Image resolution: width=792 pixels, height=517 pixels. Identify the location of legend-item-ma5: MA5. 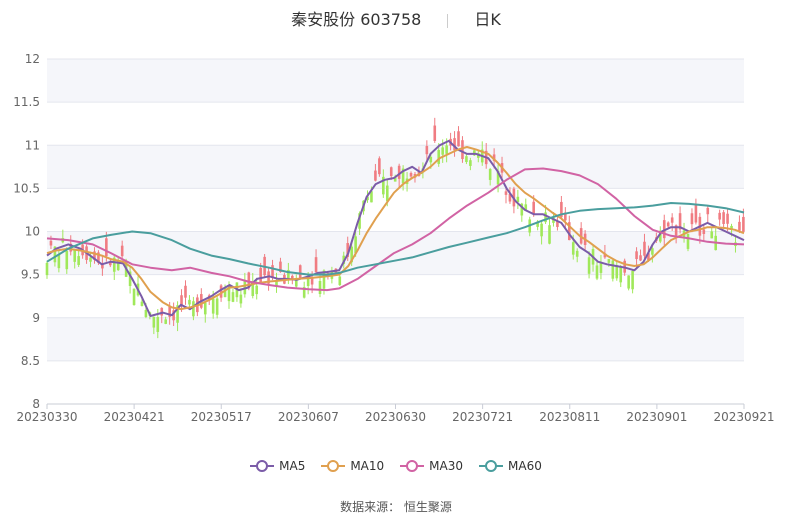
(277, 466).